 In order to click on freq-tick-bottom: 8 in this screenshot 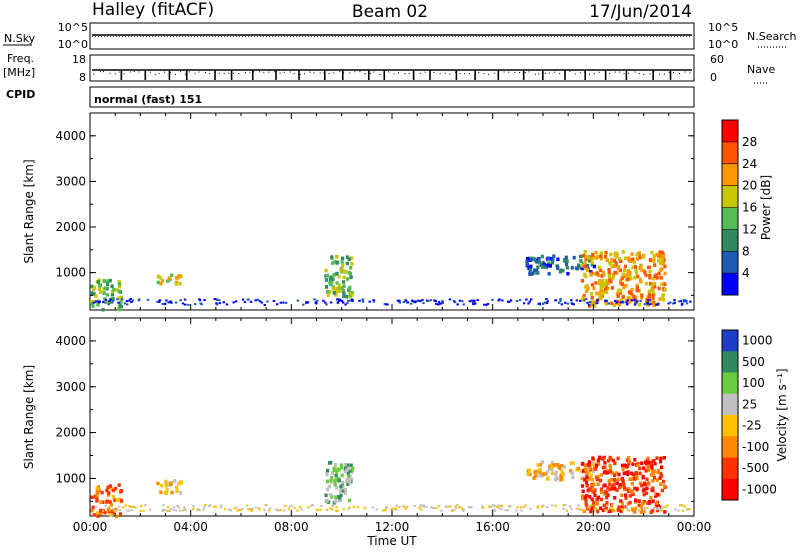, I will do `click(82, 77)`.